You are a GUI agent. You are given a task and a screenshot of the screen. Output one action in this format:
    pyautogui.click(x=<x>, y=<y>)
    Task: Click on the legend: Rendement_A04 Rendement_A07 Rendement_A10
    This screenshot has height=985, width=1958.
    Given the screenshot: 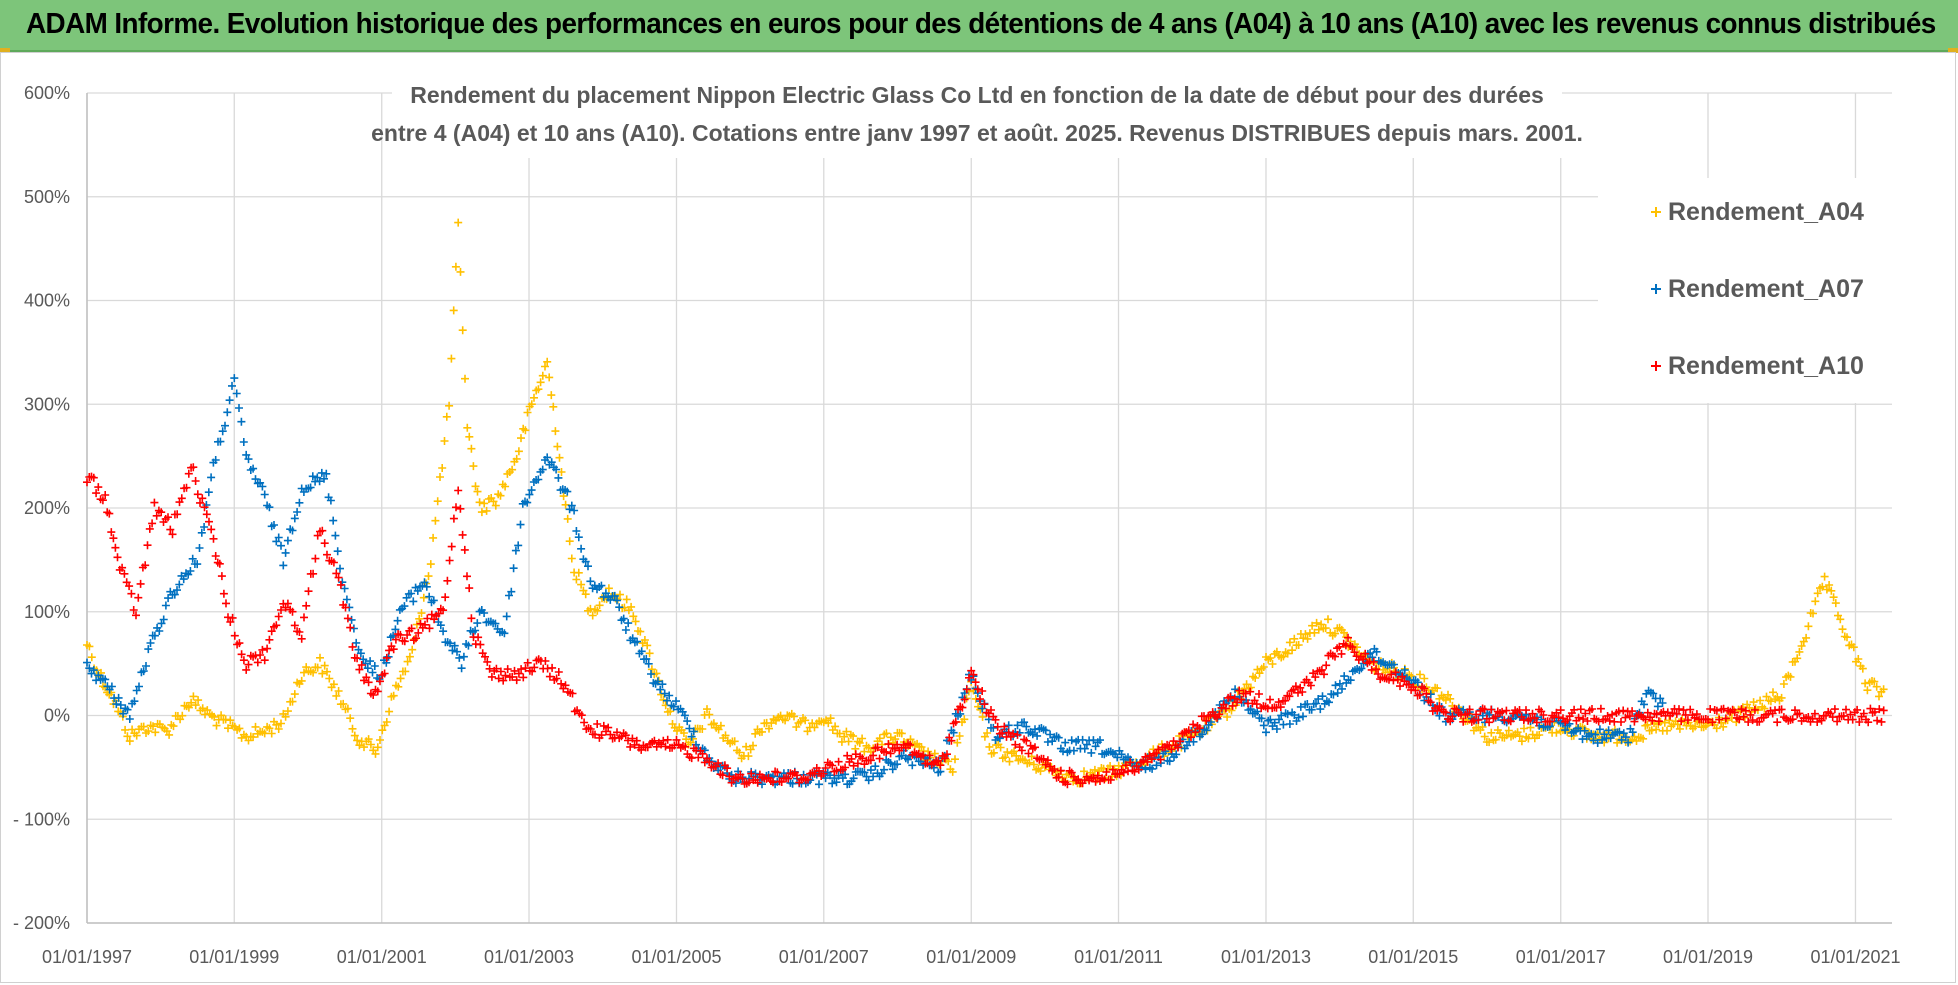 What is the action you would take?
    pyautogui.click(x=1757, y=289)
    